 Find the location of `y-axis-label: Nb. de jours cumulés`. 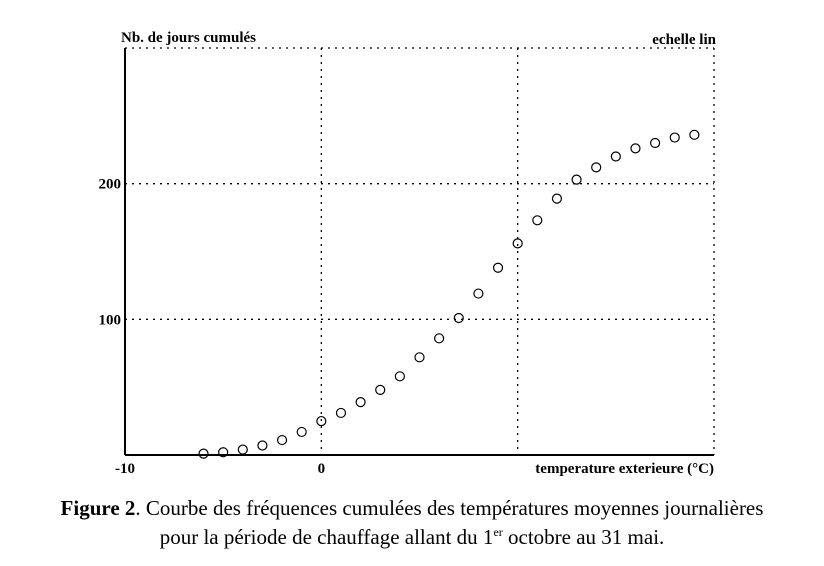

y-axis-label: Nb. de jours cumulés is located at coordinates (188, 38).